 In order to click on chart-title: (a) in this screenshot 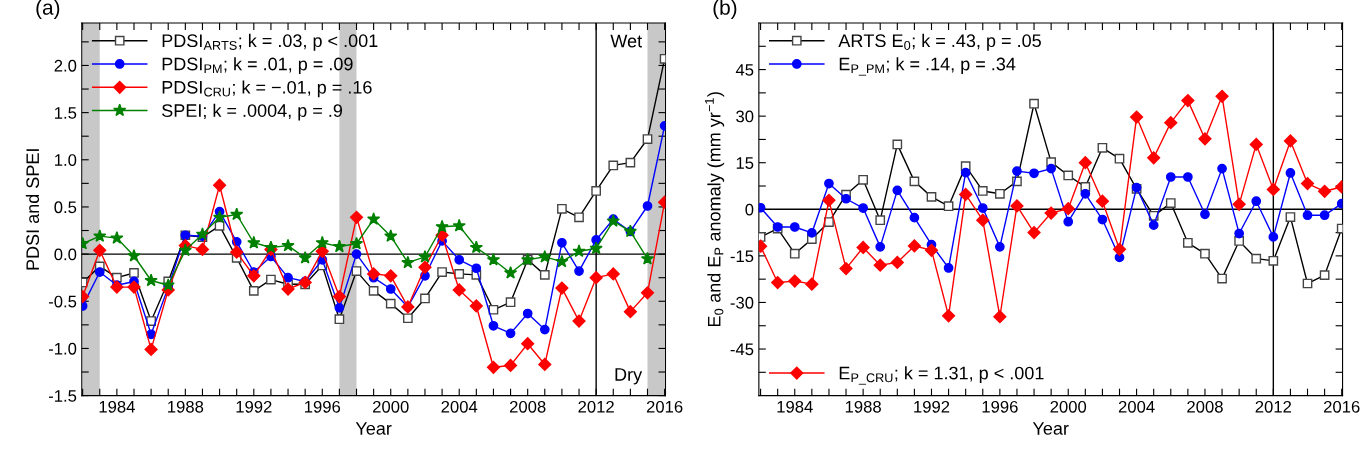, I will do `click(48, 9)`.